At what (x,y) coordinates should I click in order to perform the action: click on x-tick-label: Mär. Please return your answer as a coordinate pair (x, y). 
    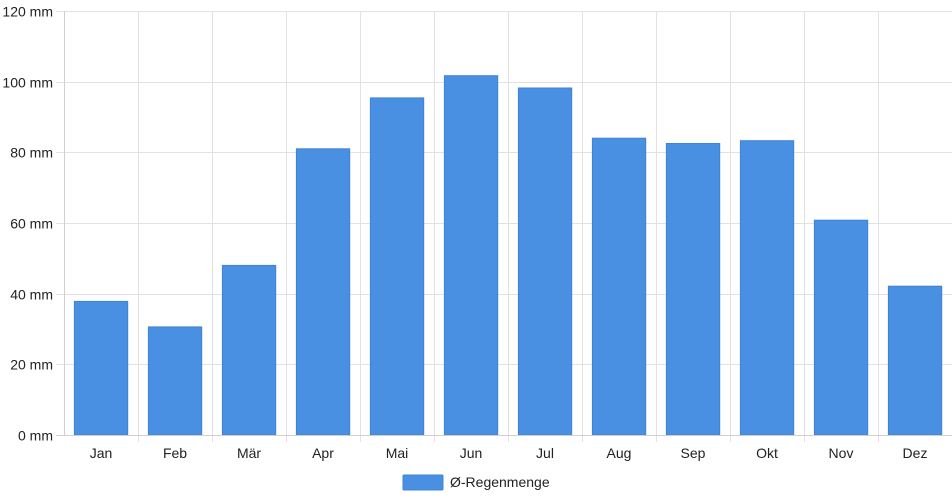
    Looking at the image, I should click on (249, 453).